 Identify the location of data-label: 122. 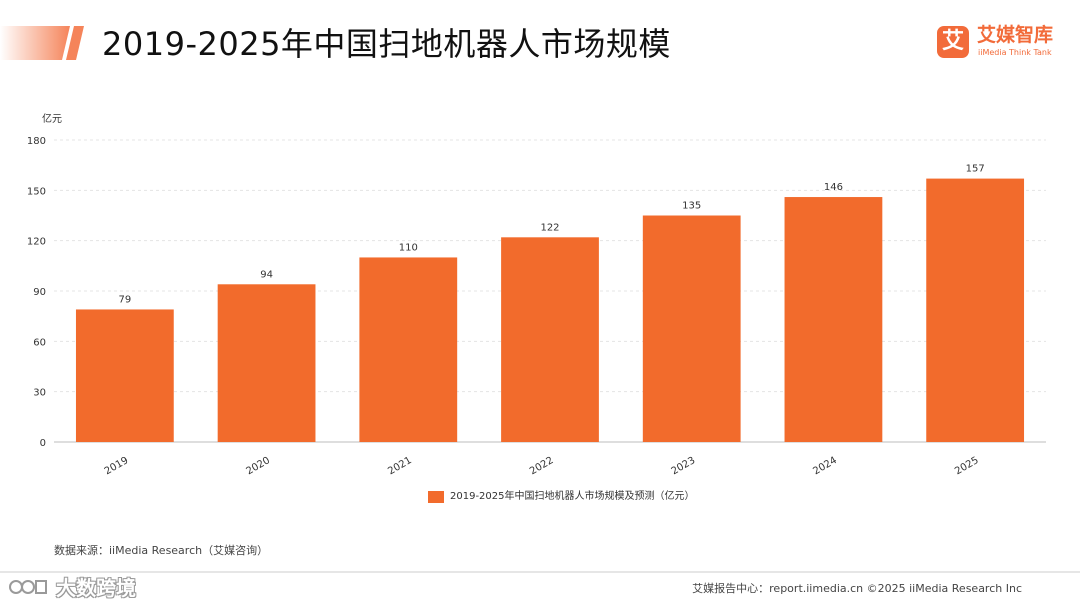
(549, 227).